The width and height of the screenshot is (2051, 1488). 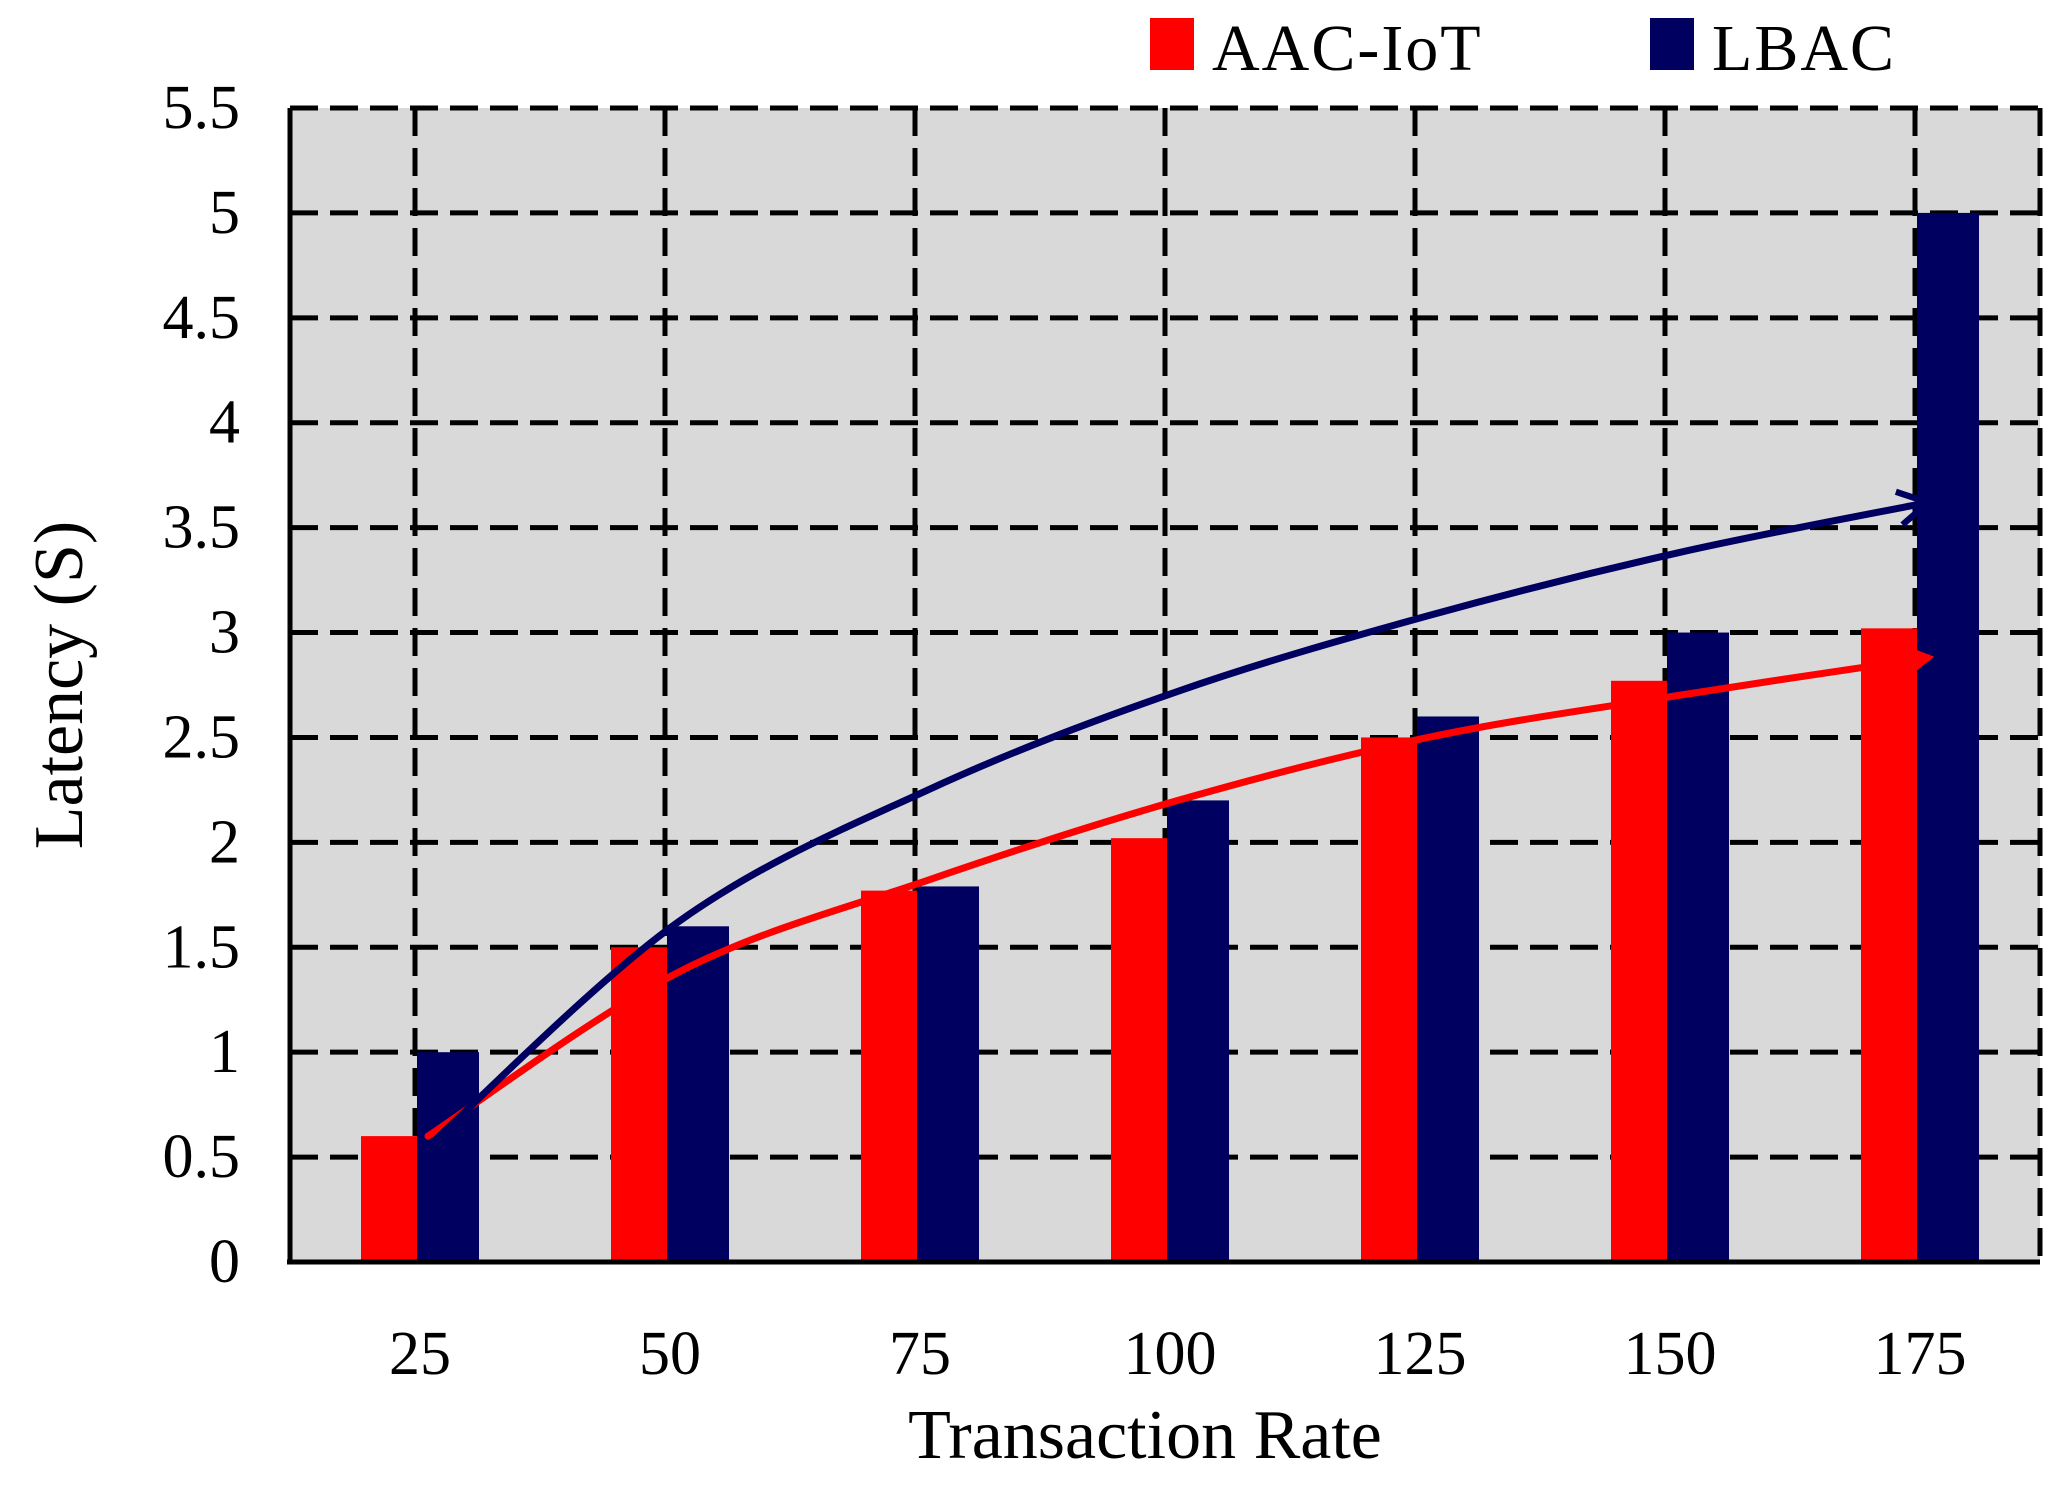 I want to click on legend-label: AAC-IoT, so click(x=1347, y=48).